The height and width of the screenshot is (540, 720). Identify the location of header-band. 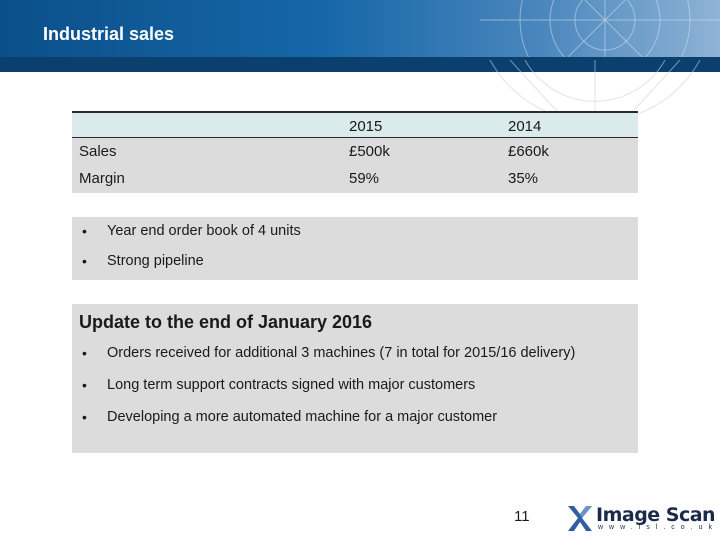
(360, 64).